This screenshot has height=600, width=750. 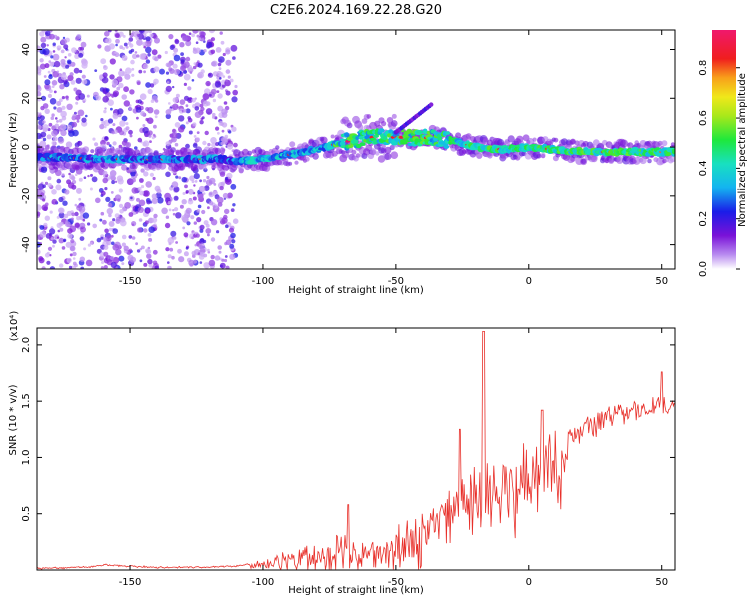 What do you see at coordinates (26, 147) in the screenshot?
I see `y-tick-label: 0` at bounding box center [26, 147].